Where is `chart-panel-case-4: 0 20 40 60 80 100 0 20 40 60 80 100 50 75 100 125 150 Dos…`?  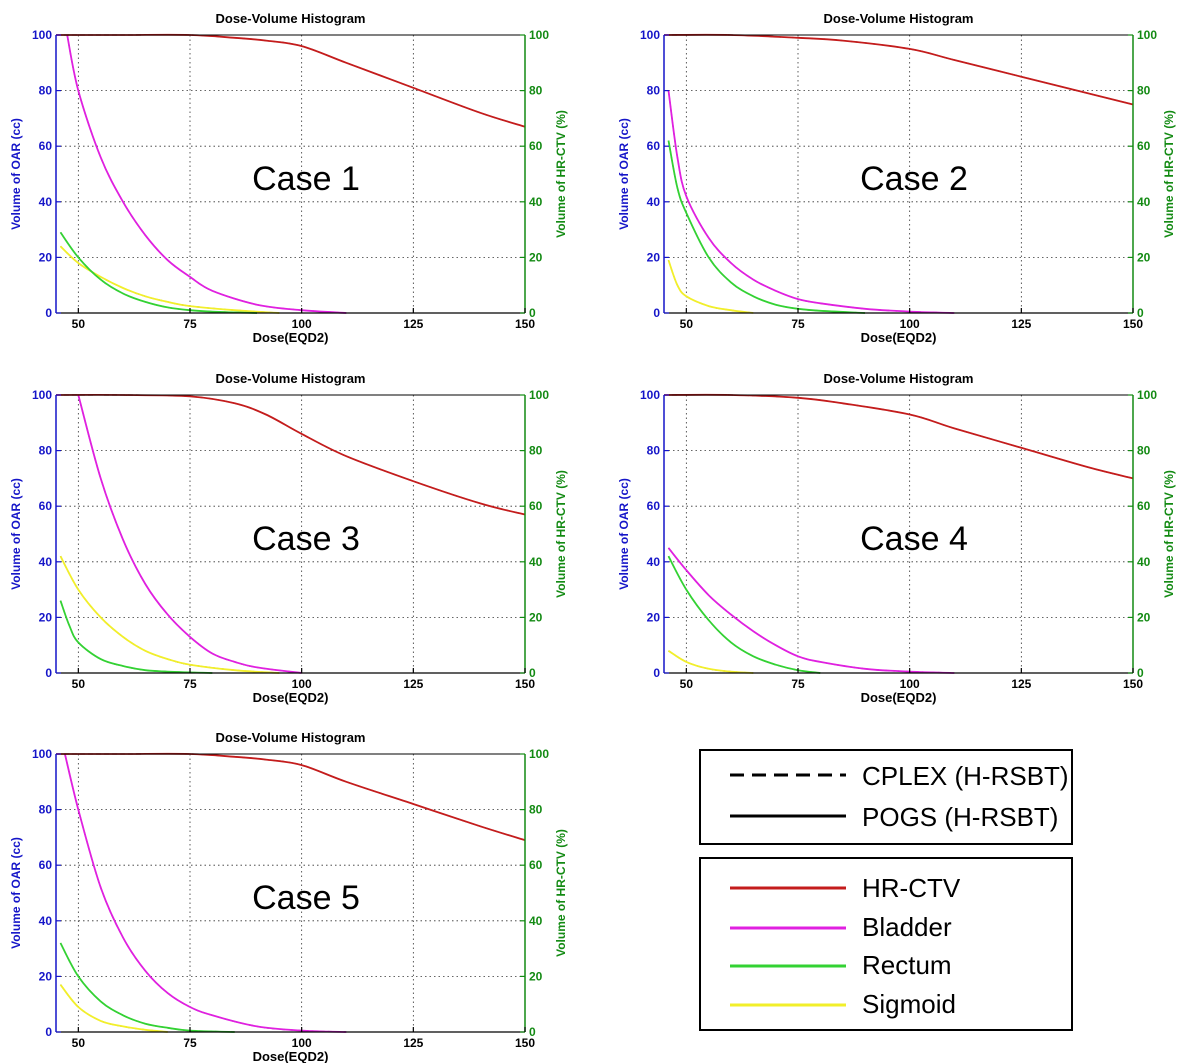
chart-panel-case-4: 0 20 40 60 80 100 0 20 40 60 80 100 50 75 100 125 150 Dos… is located at coordinates (896, 538).